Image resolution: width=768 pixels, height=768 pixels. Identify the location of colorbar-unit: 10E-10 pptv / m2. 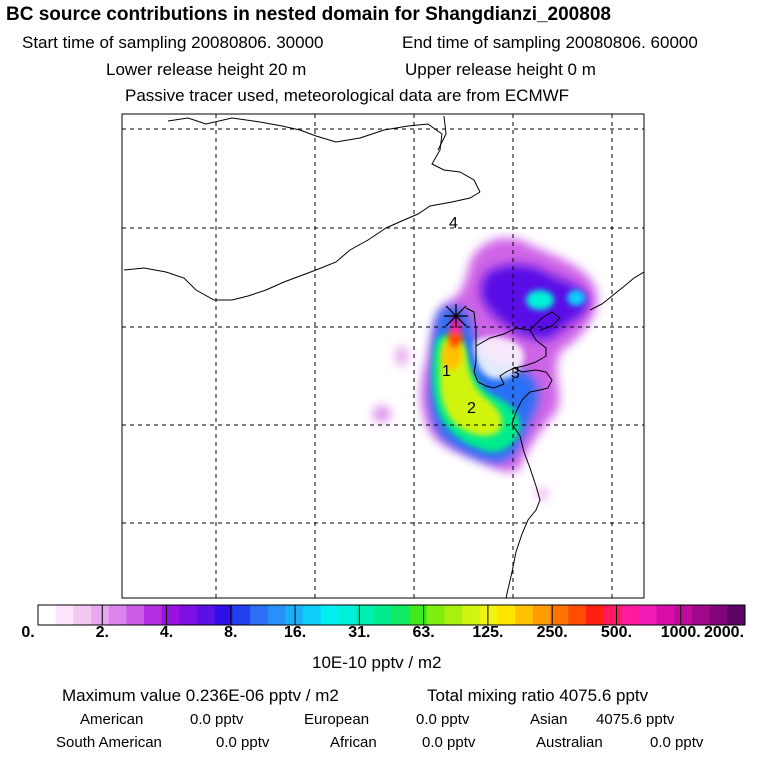
(377, 662).